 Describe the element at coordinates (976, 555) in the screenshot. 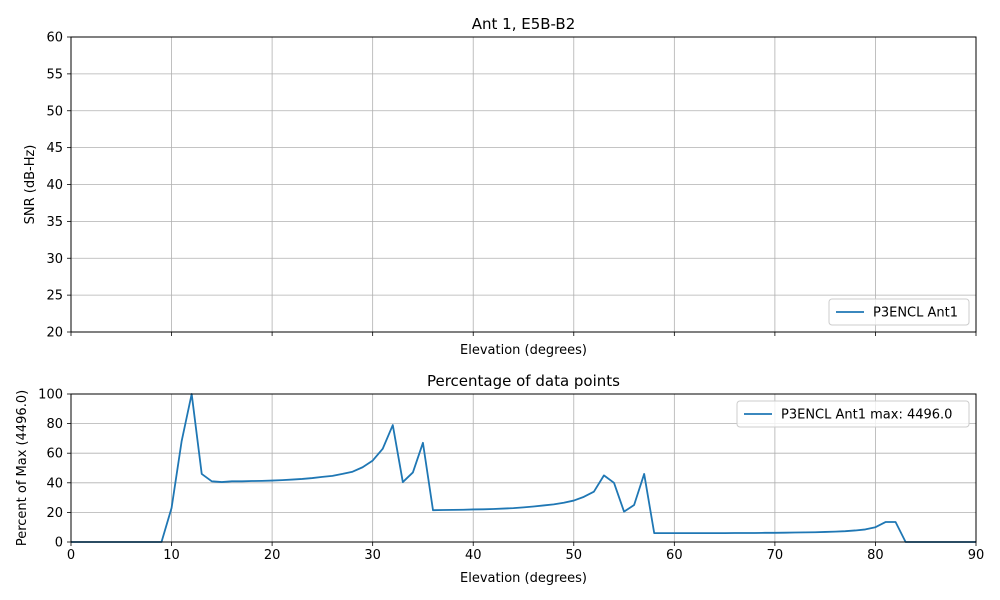

I see `percentage-x-tick-label: 90` at that location.